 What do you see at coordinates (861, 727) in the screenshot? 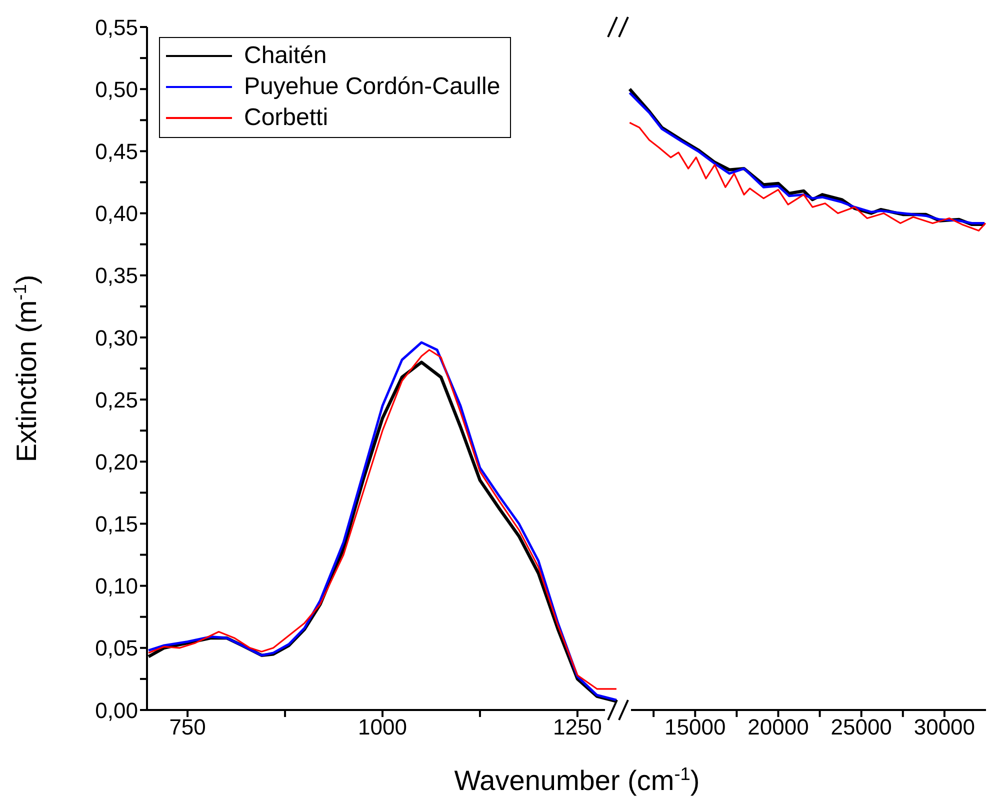
I see `x-tick-label: 25000` at bounding box center [861, 727].